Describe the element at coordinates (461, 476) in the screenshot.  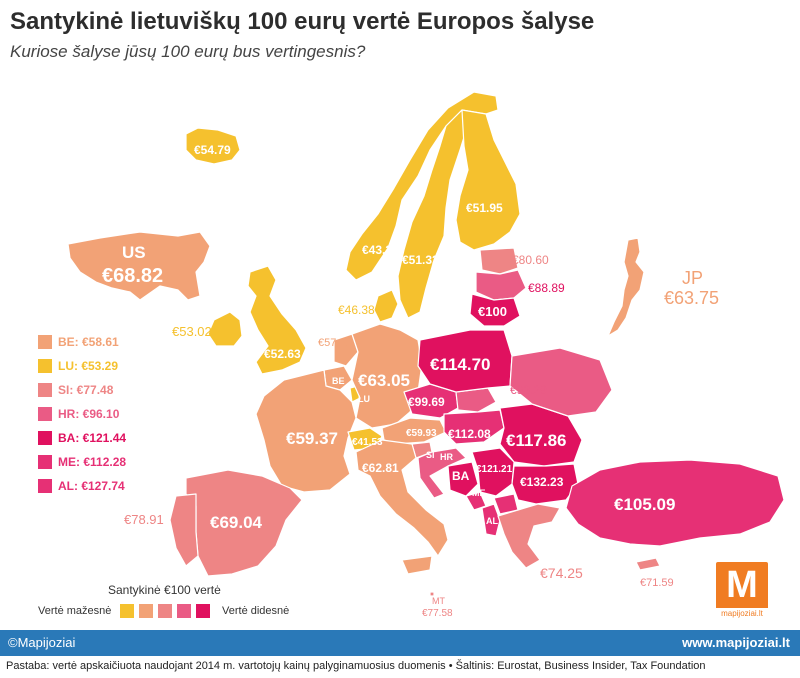
I see `label-ba-code: BA` at that location.